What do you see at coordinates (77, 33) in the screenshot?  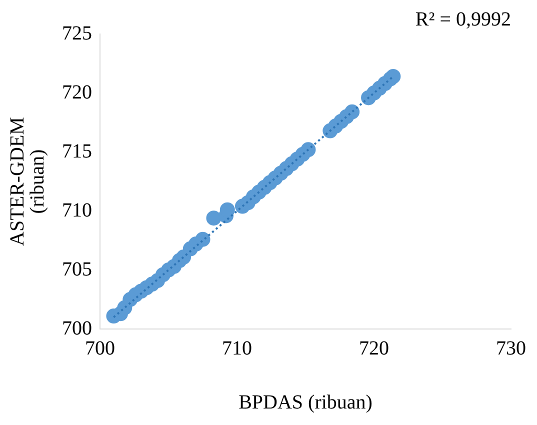 I see `y-tick-label: 725` at bounding box center [77, 33].